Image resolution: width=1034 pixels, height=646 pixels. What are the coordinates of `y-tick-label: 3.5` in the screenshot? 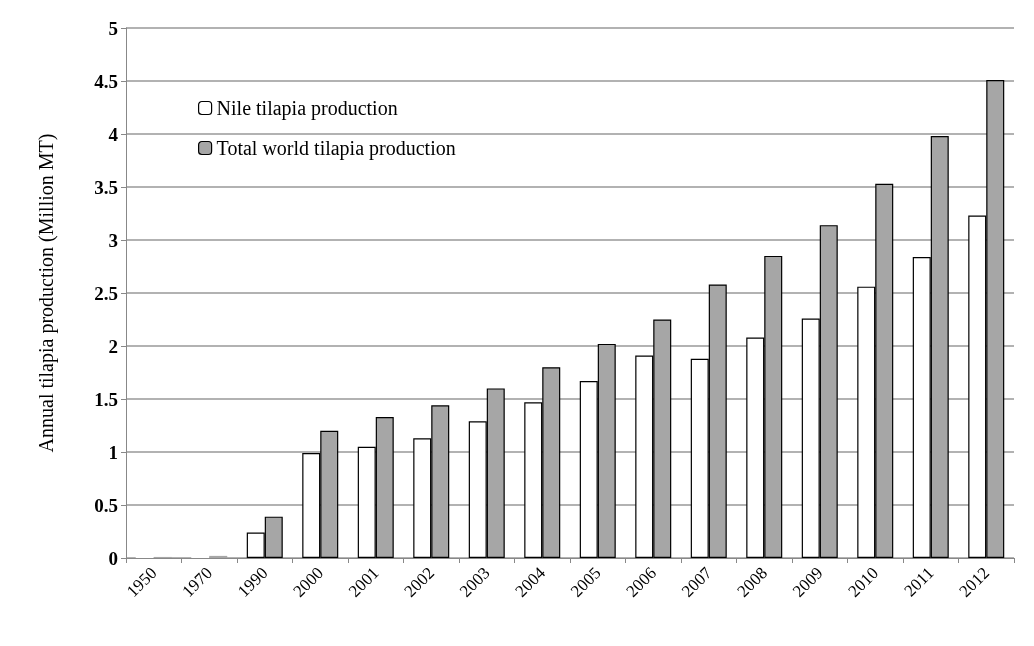 It's located at (106, 187).